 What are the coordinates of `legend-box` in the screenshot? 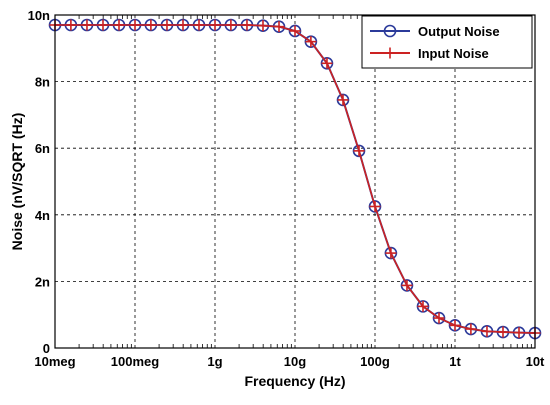 It's located at (447, 42).